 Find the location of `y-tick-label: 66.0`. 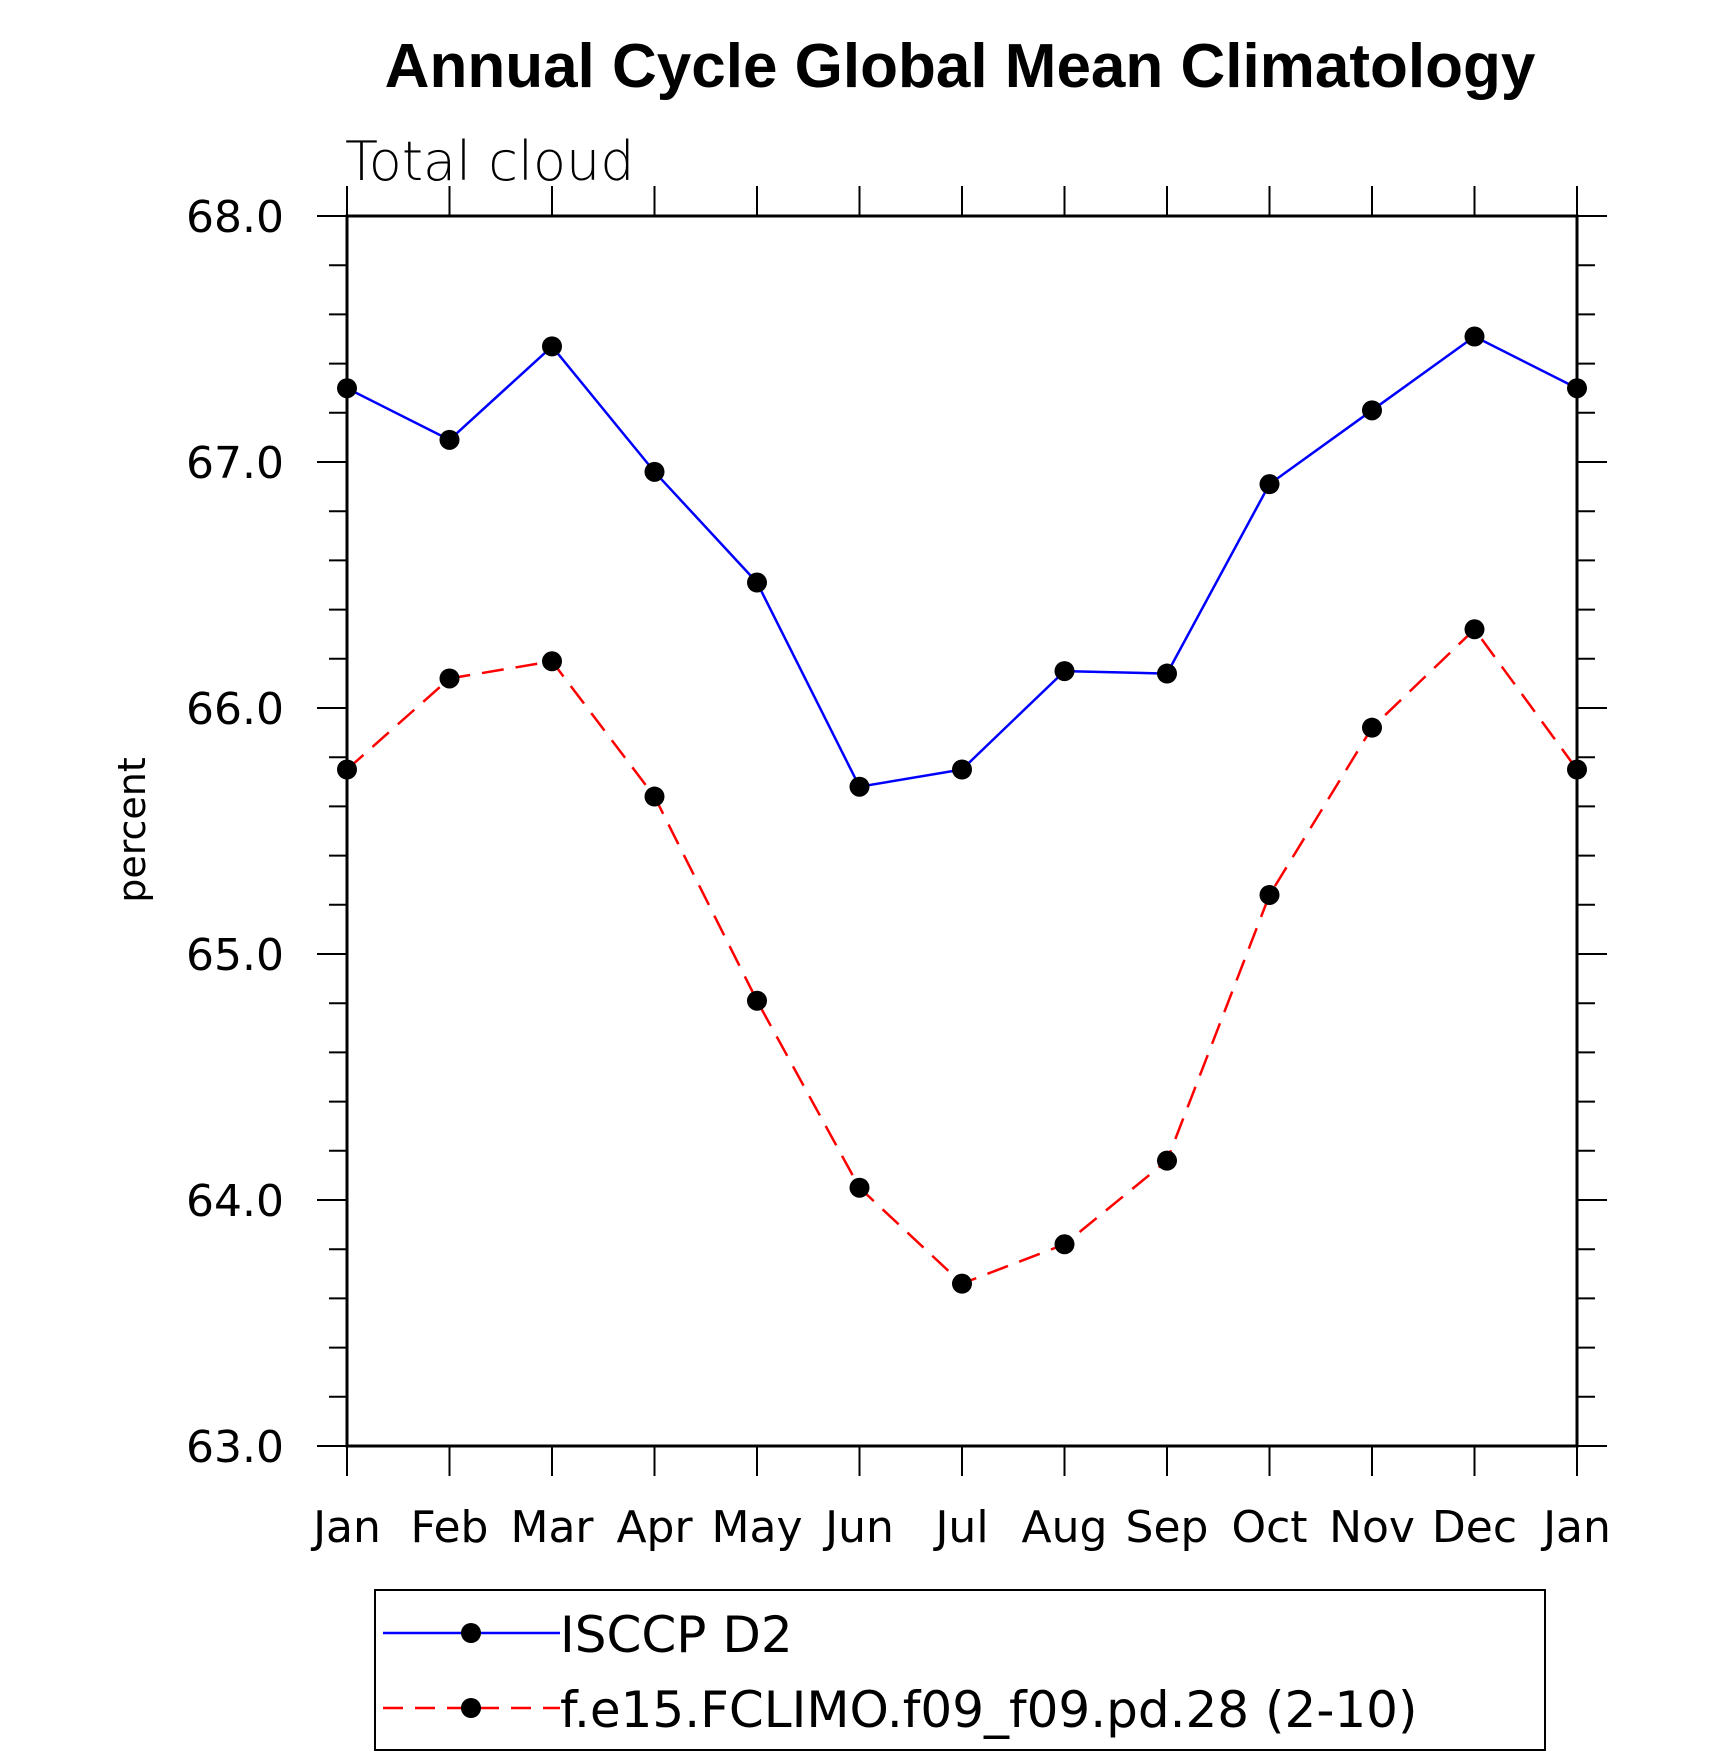

y-tick-label: 66.0 is located at coordinates (235, 709).